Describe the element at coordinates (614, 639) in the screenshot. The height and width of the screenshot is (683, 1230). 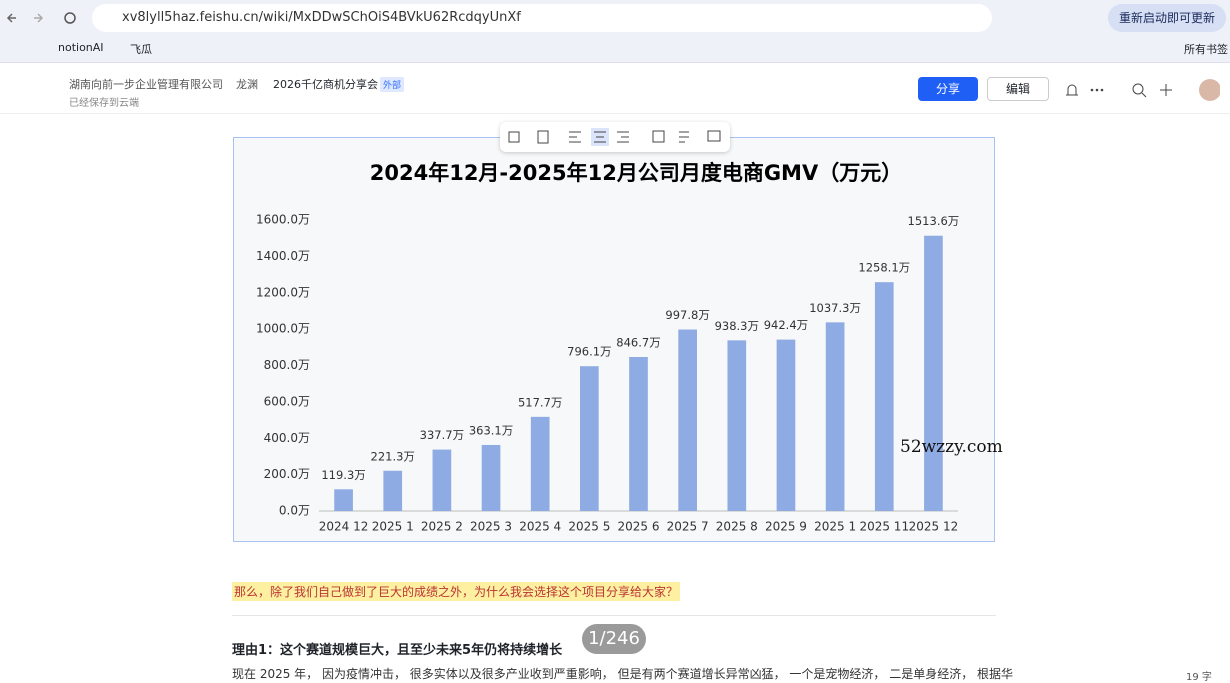
I see `page-counter: 1/246` at that location.